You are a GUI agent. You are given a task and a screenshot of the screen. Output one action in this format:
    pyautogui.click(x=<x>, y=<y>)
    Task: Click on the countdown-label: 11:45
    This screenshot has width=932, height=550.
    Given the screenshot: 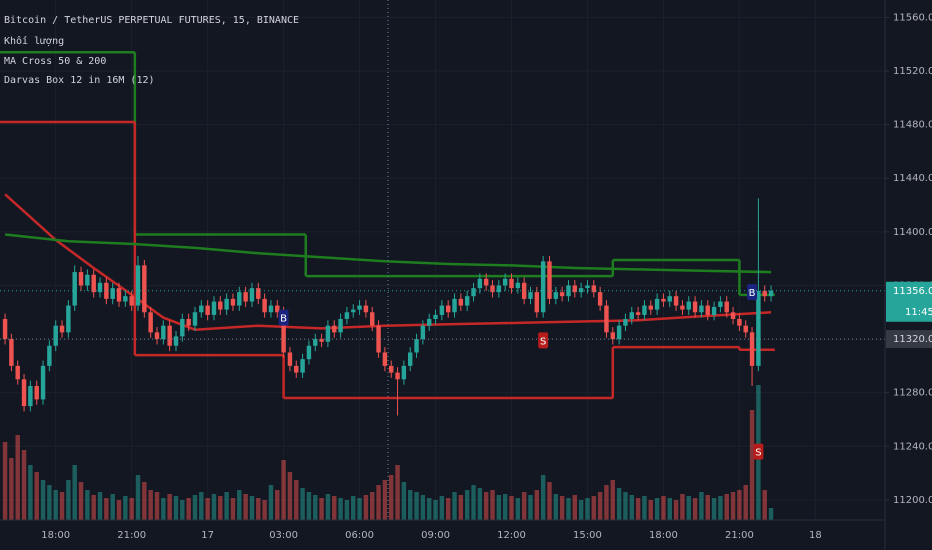 What is the action you would take?
    pyautogui.click(x=918, y=312)
    